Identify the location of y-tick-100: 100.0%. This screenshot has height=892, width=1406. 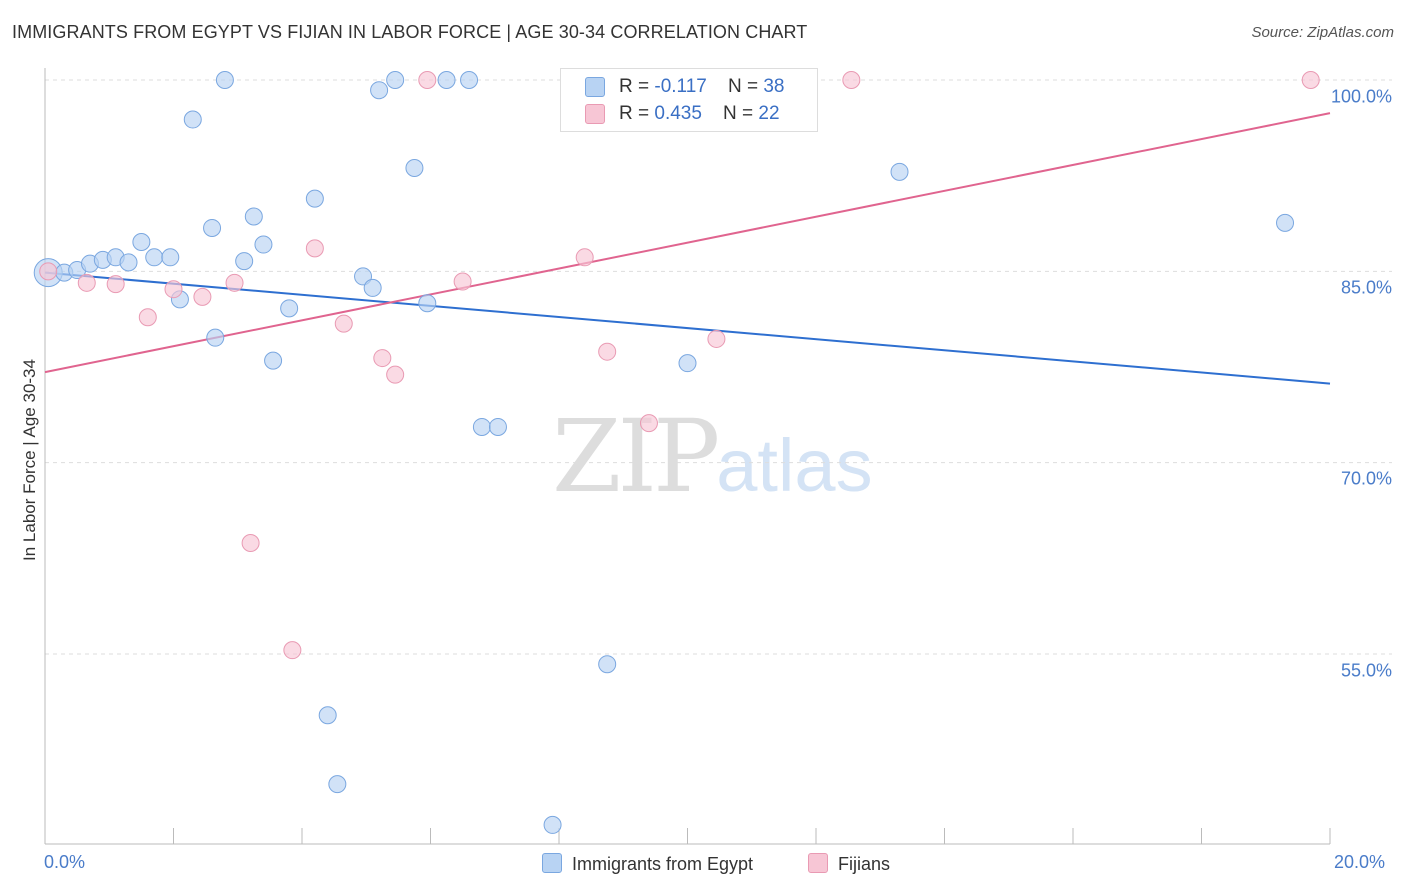
(1361, 96).